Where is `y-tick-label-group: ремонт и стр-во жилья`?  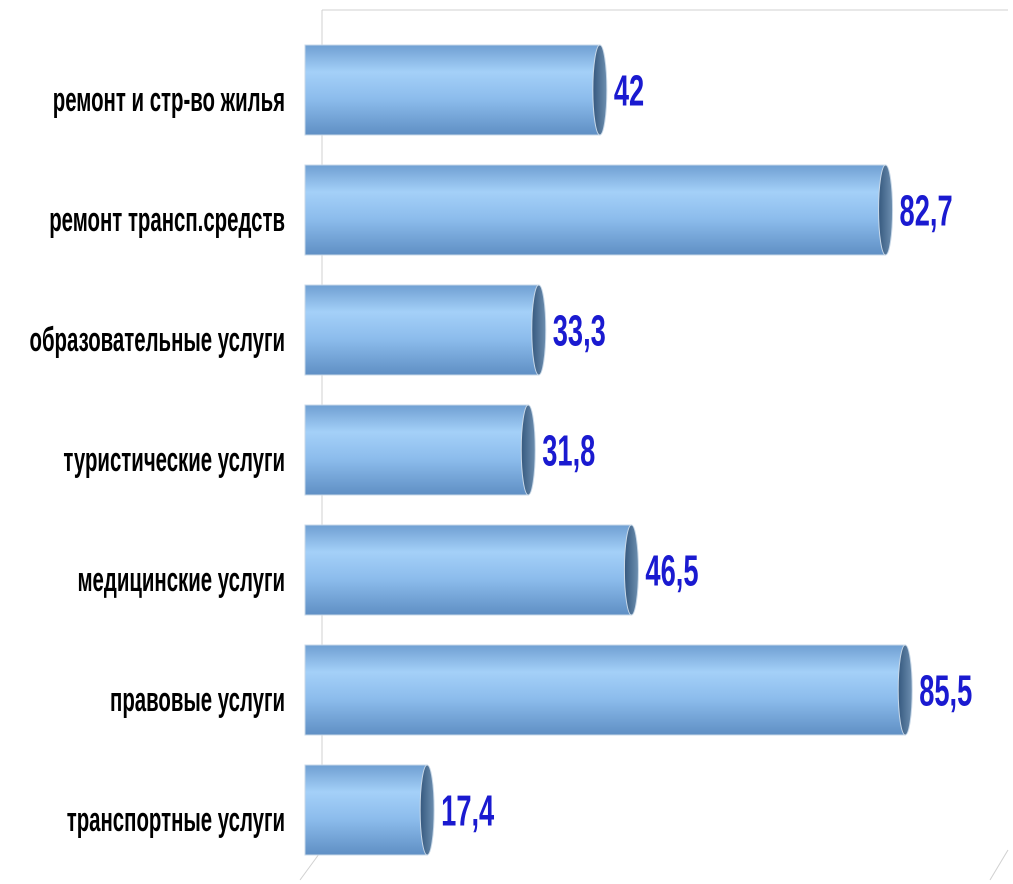 y-tick-label-group: ремонт и стр-во жилья is located at coordinates (169, 100).